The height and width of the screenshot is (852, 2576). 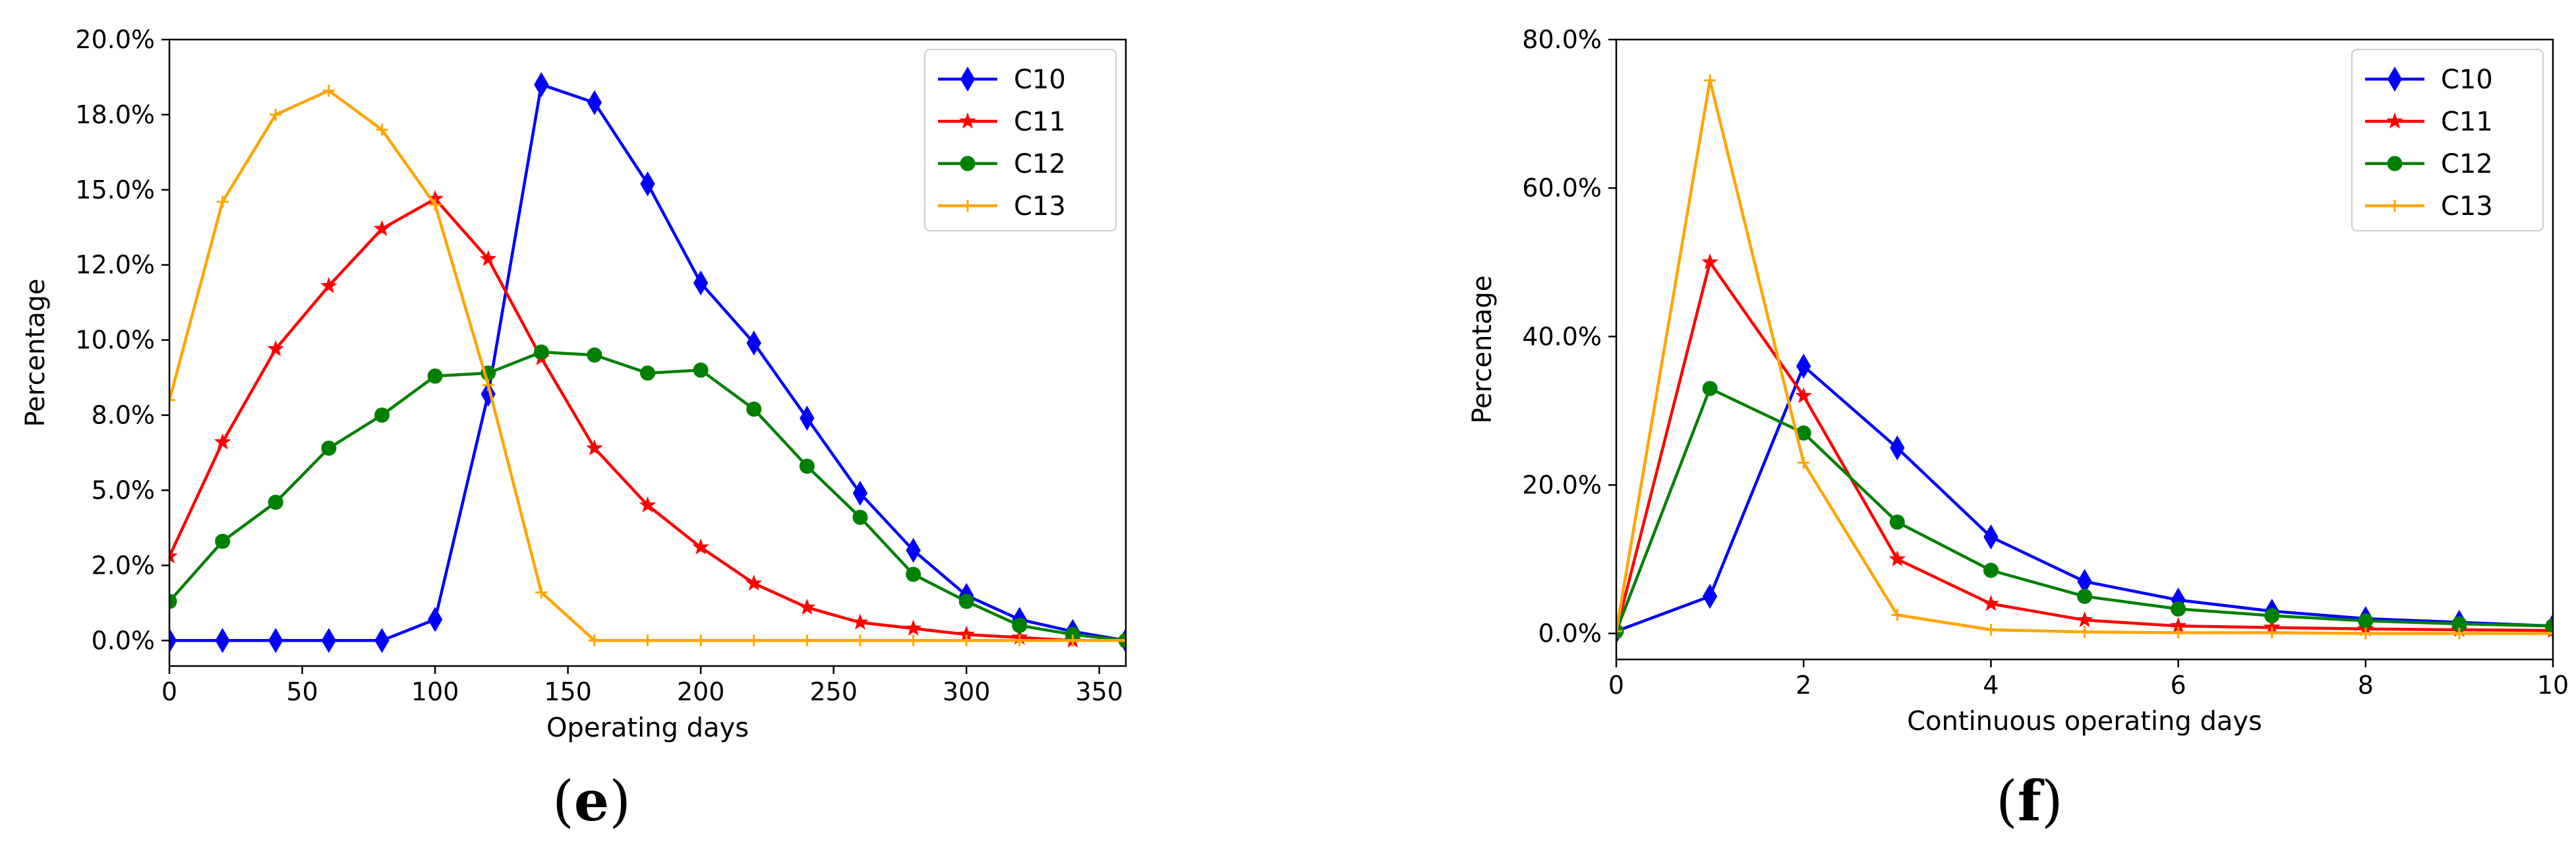 I want to click on ylabel-e: Percentage, so click(x=35, y=352).